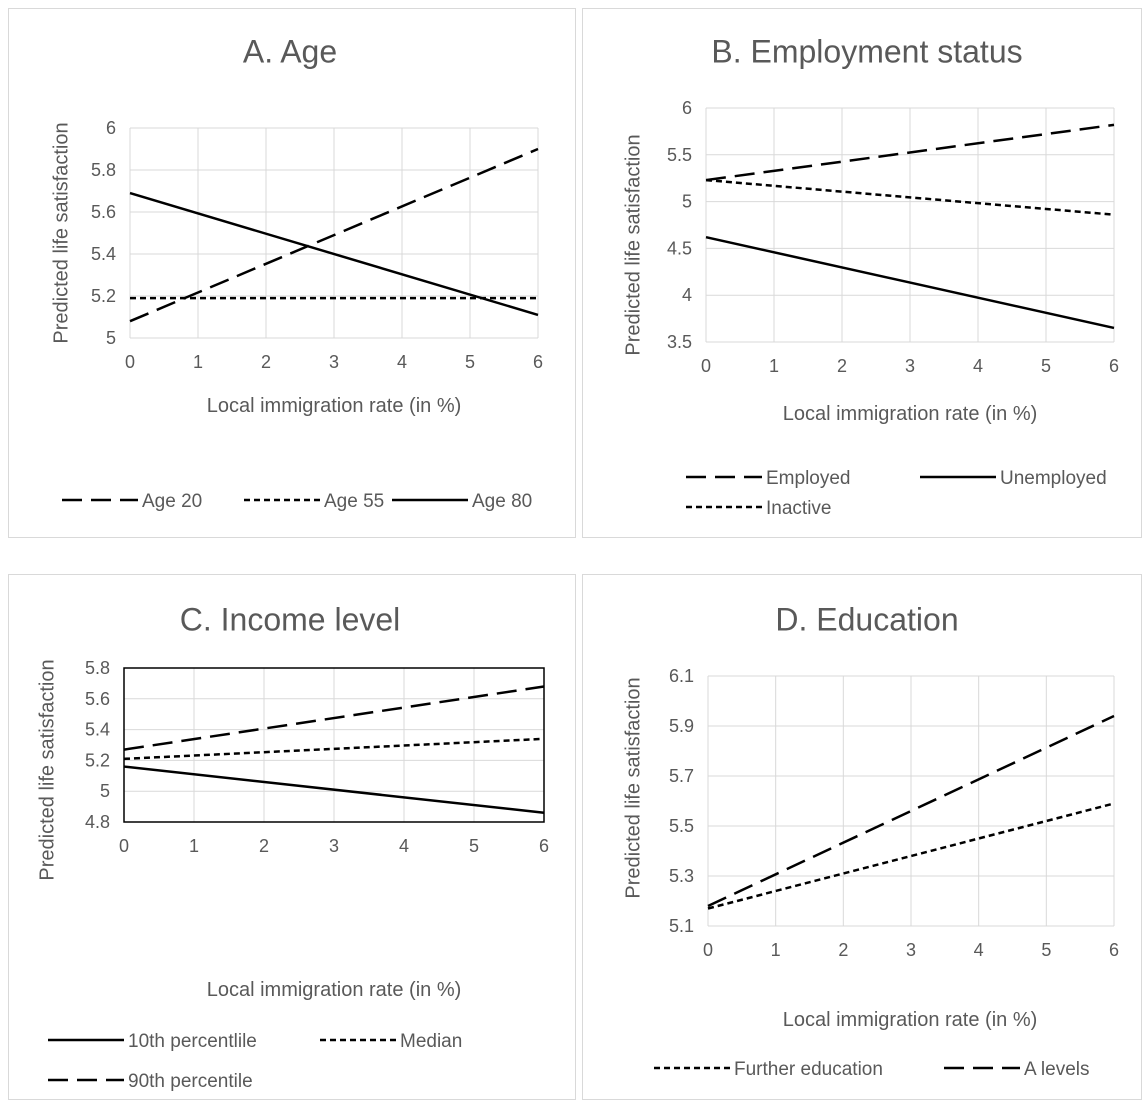  What do you see at coordinates (97, 822) in the screenshot?
I see `y-tick-label: 4.8` at bounding box center [97, 822].